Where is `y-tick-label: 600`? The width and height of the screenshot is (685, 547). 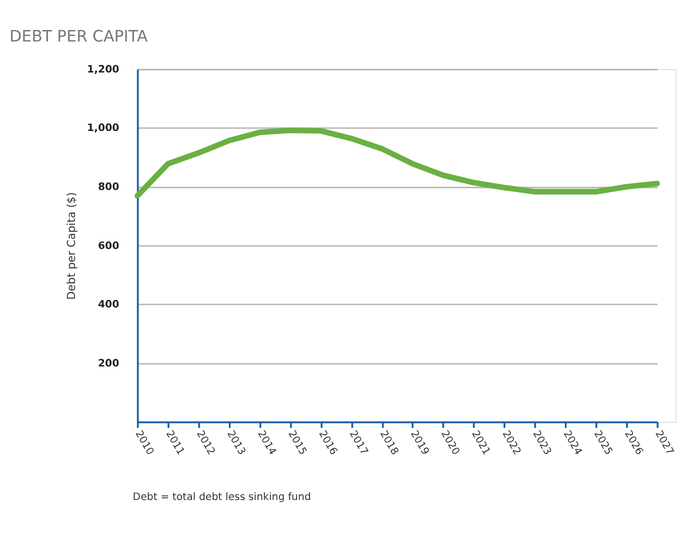 y-tick-label: 600 is located at coordinates (109, 246).